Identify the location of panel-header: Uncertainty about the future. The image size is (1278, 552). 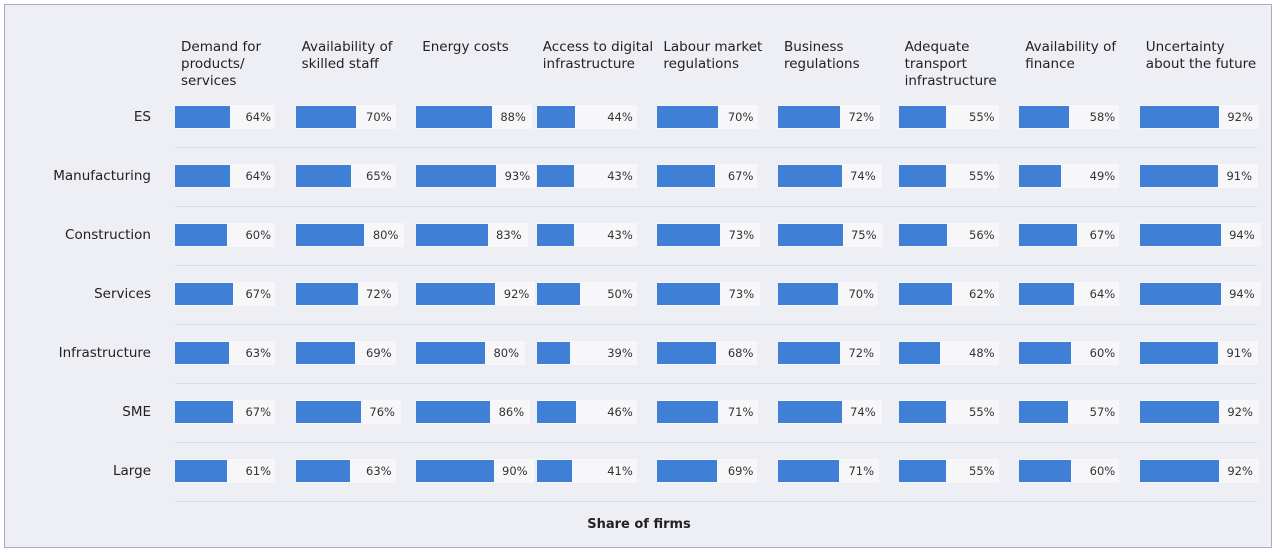
(1201, 55).